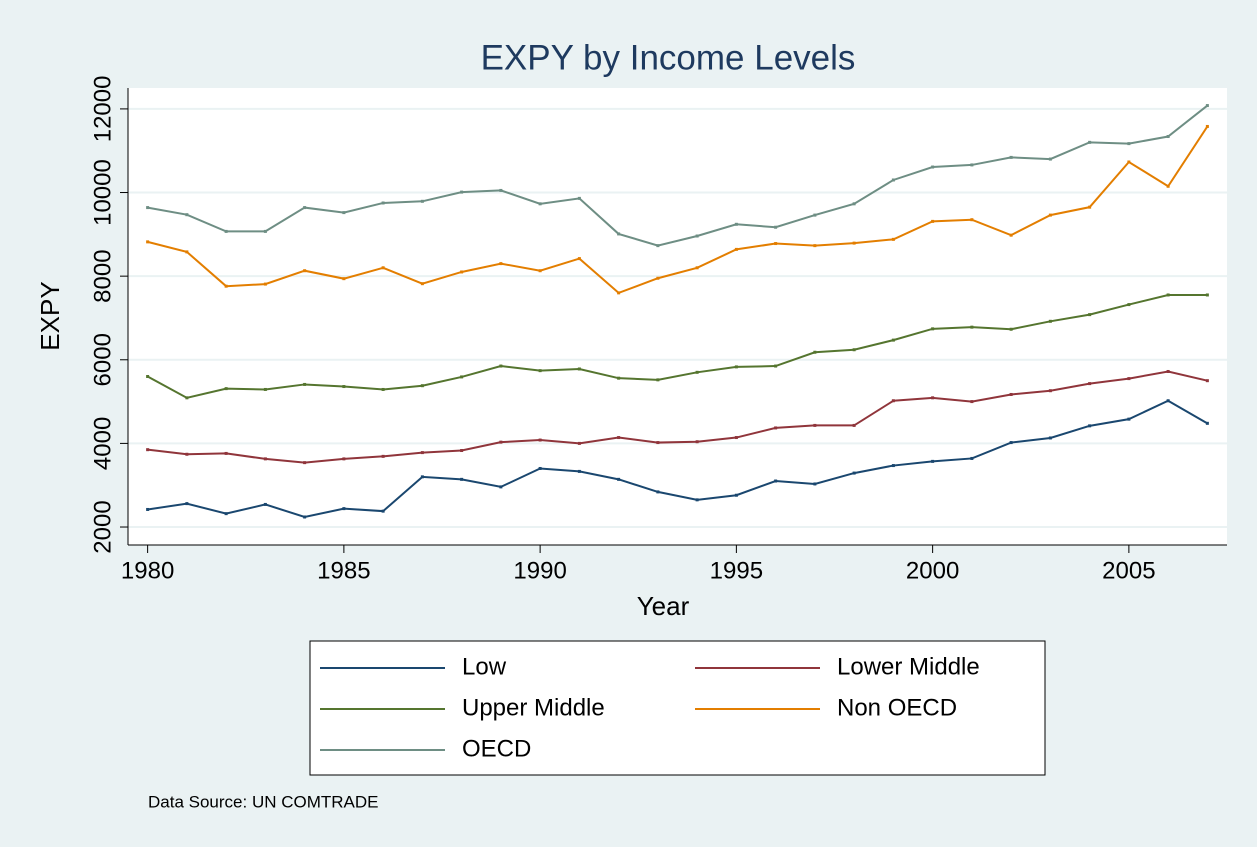 The width and height of the screenshot is (1257, 847). I want to click on legend-label: Lower Middle, so click(908, 666).